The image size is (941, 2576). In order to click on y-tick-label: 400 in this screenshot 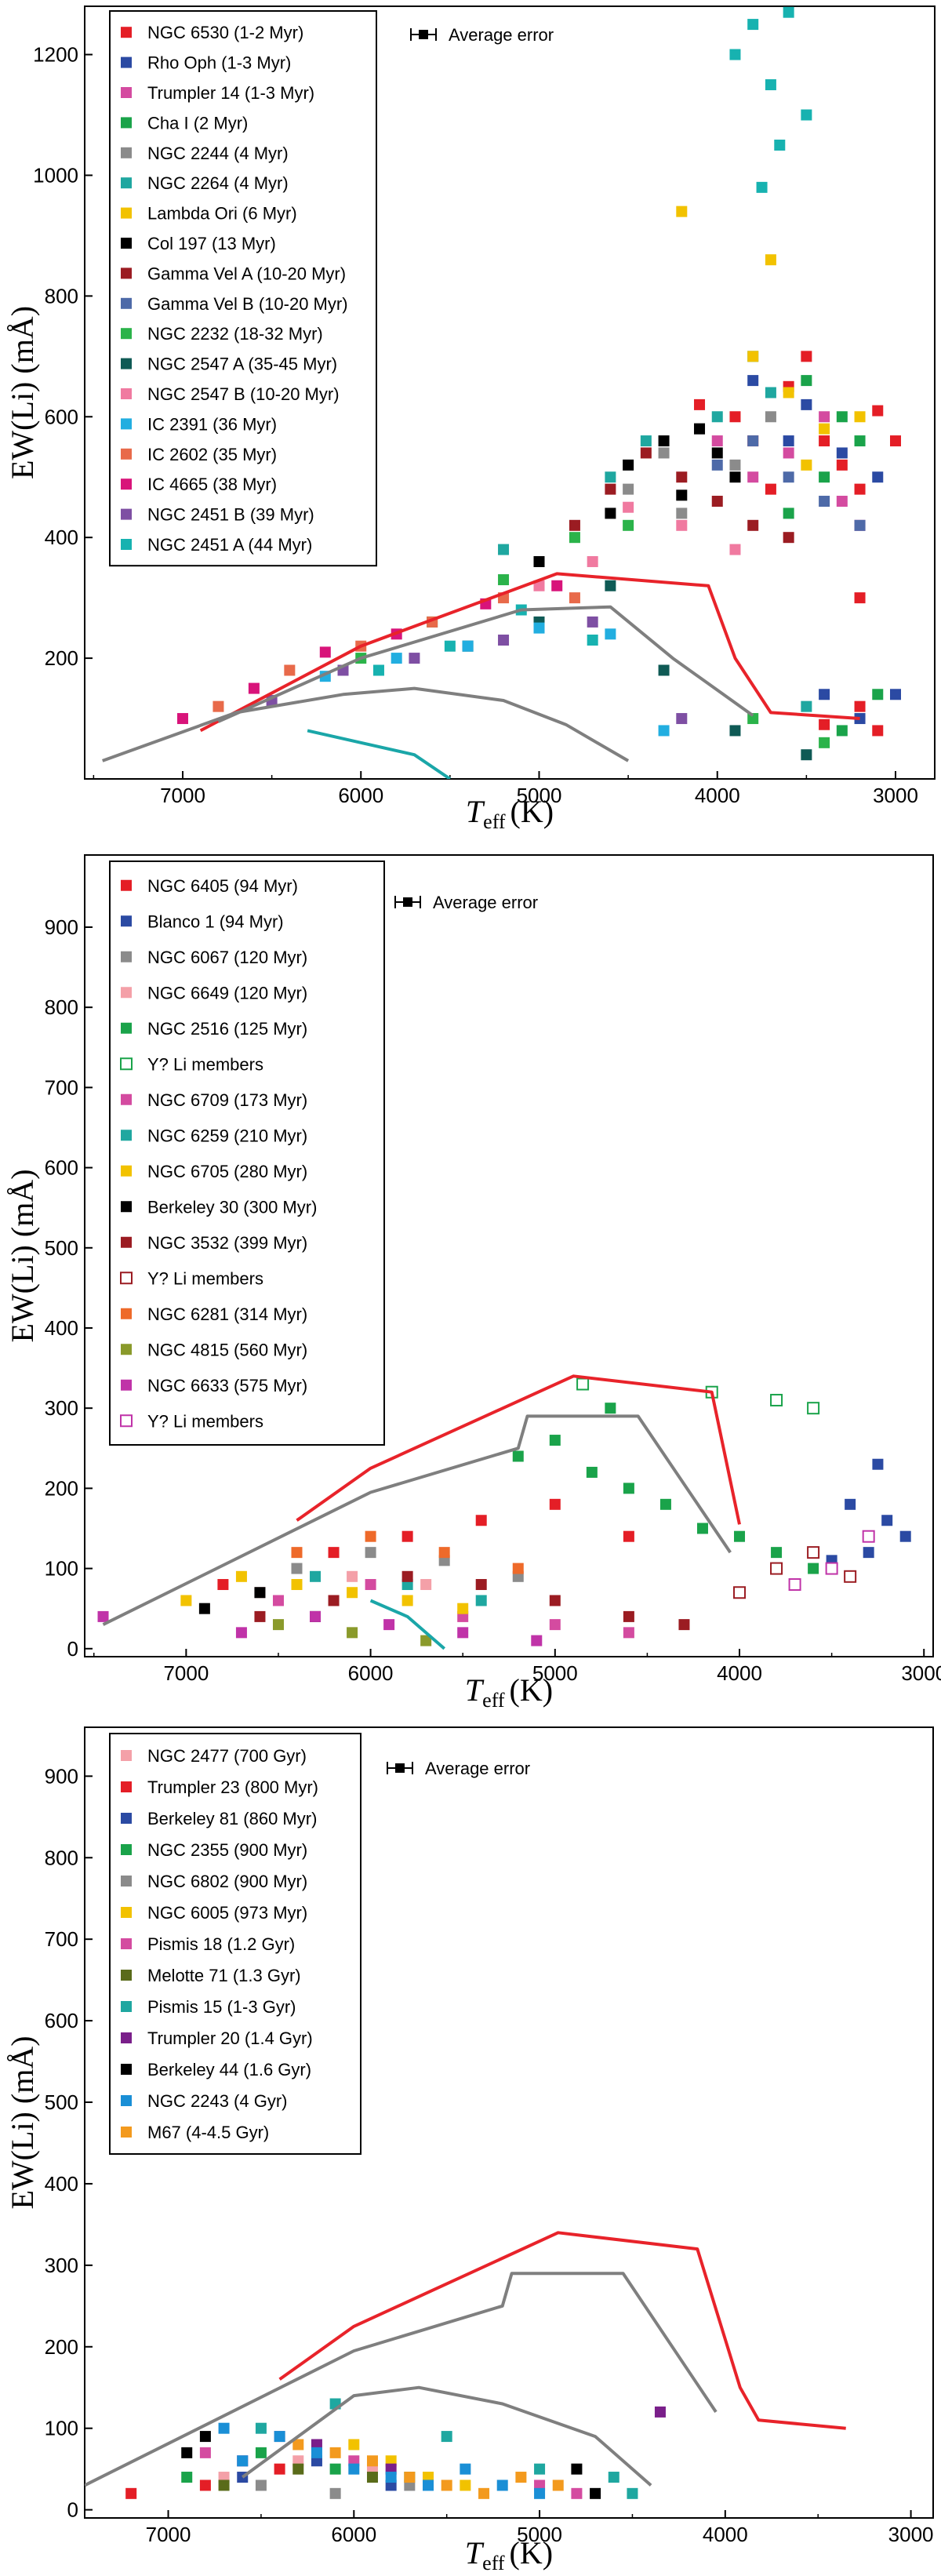, I will do `click(61, 1328)`.